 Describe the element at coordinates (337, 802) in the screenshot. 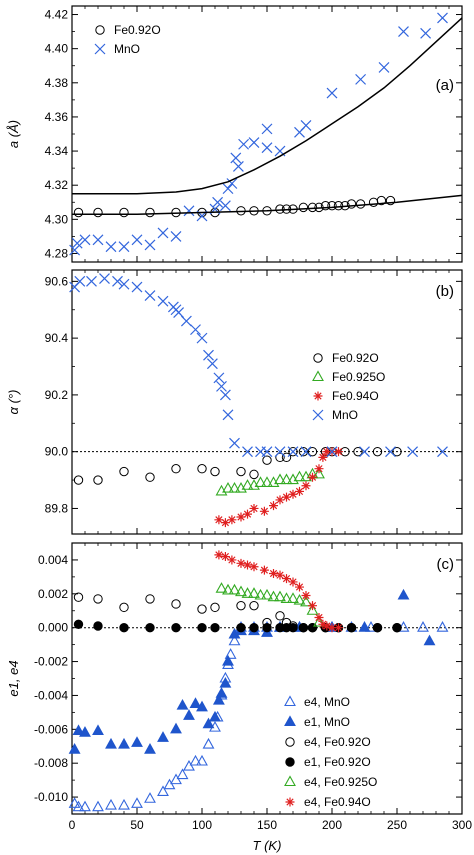

I see `legend-entry: e4, Fe0.94O` at that location.